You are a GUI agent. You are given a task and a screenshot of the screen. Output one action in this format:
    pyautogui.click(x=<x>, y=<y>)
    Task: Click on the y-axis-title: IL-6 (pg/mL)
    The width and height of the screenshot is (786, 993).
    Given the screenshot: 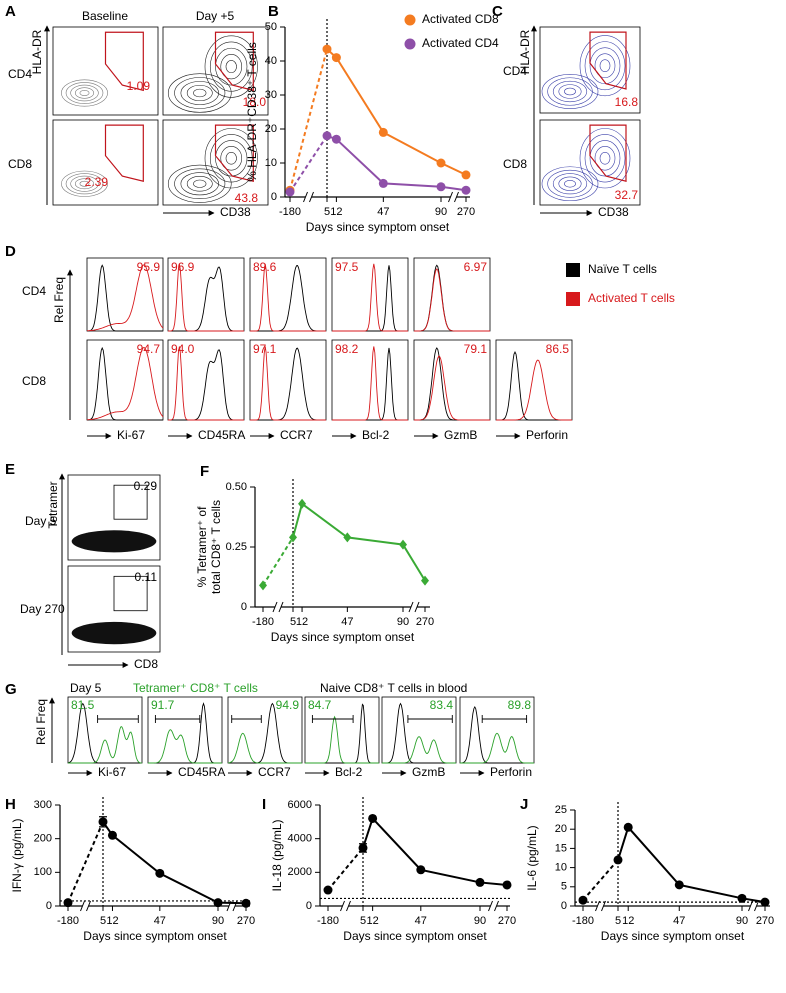 What is the action you would take?
    pyautogui.click(x=532, y=857)
    